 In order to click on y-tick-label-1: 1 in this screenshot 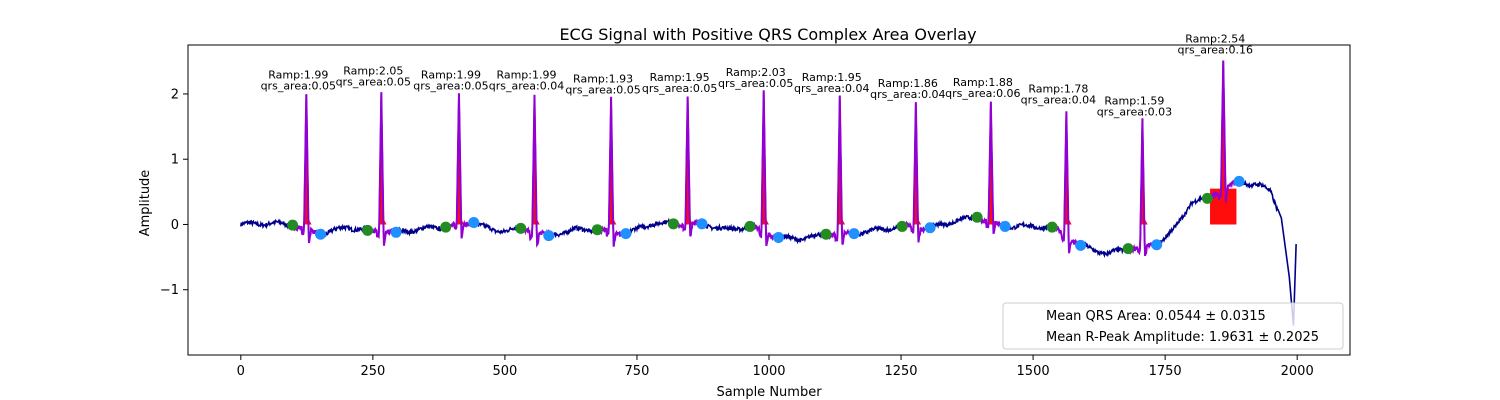, I will do `click(175, 160)`.